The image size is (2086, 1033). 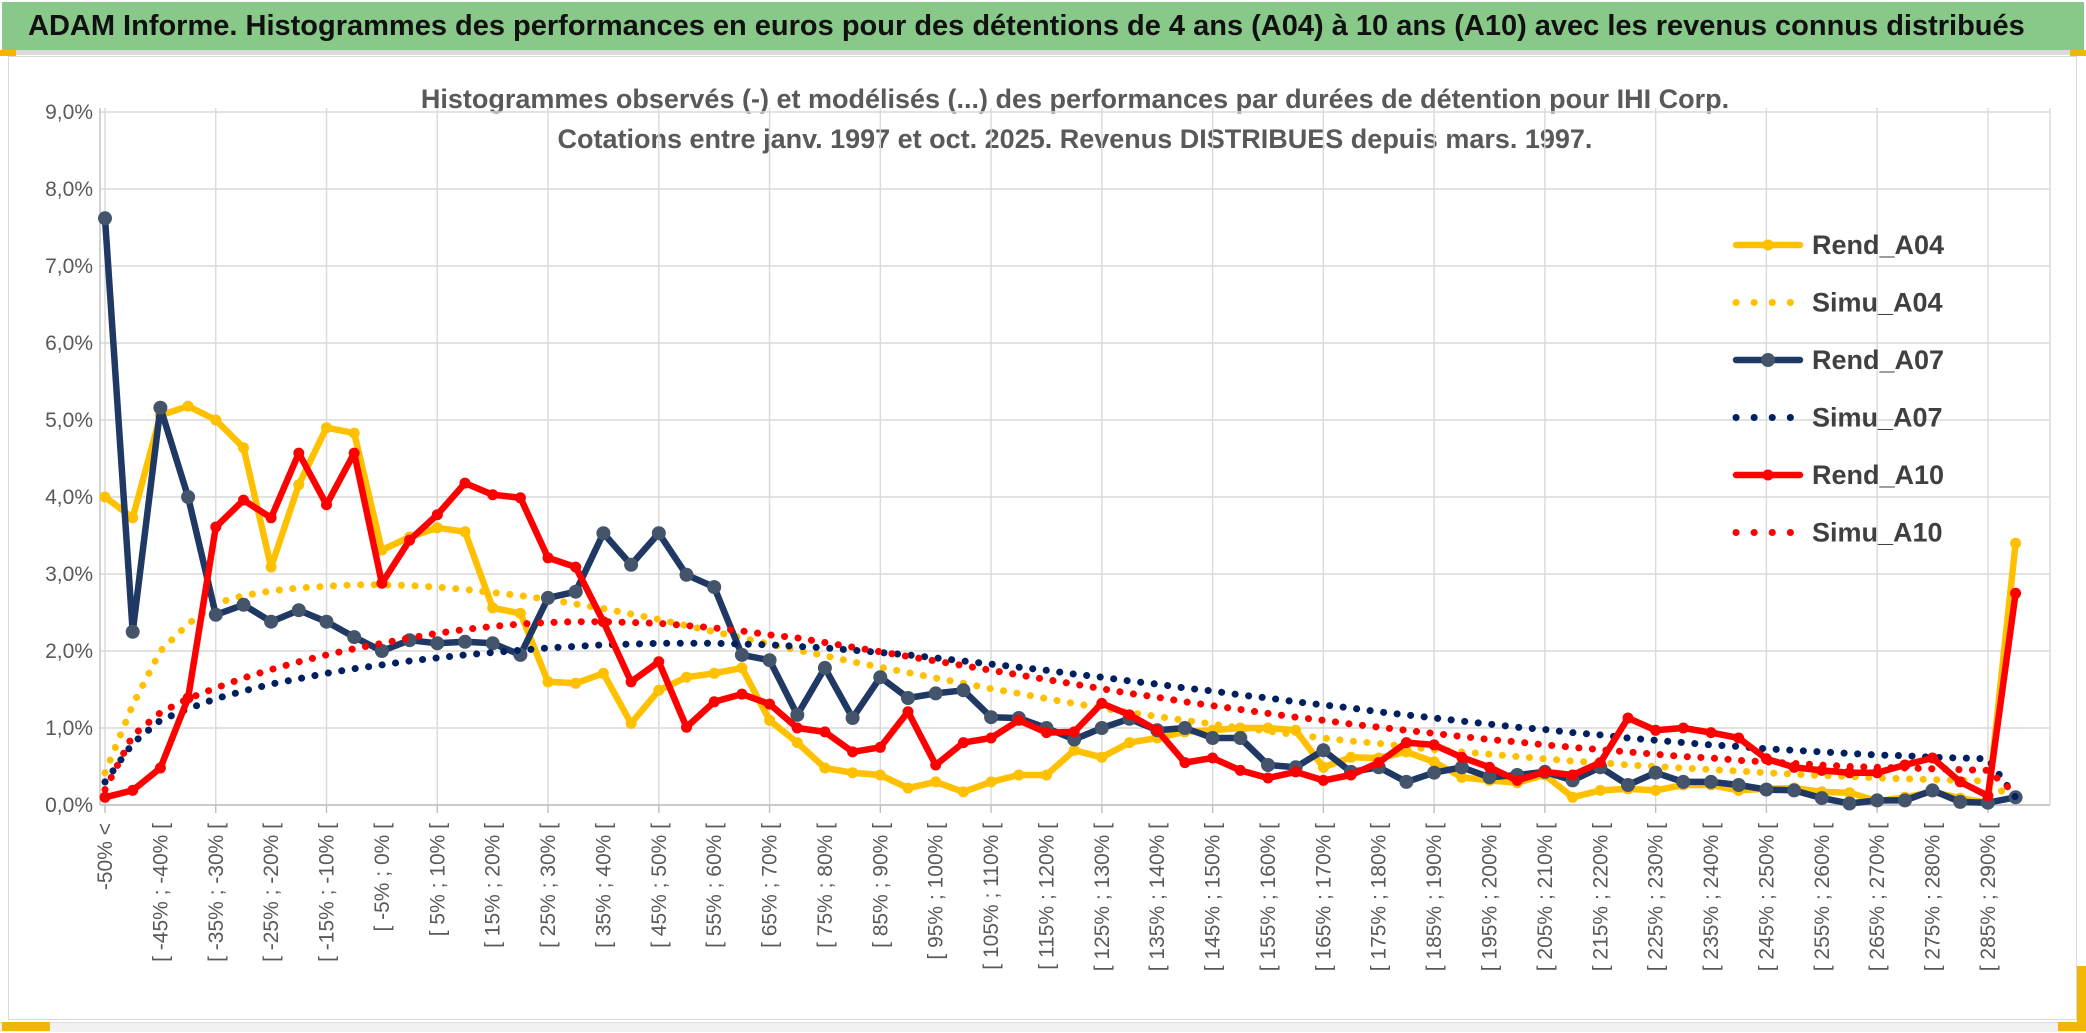 I want to click on legend-item-Rend_A10: Rend_A10, so click(x=1838, y=475).